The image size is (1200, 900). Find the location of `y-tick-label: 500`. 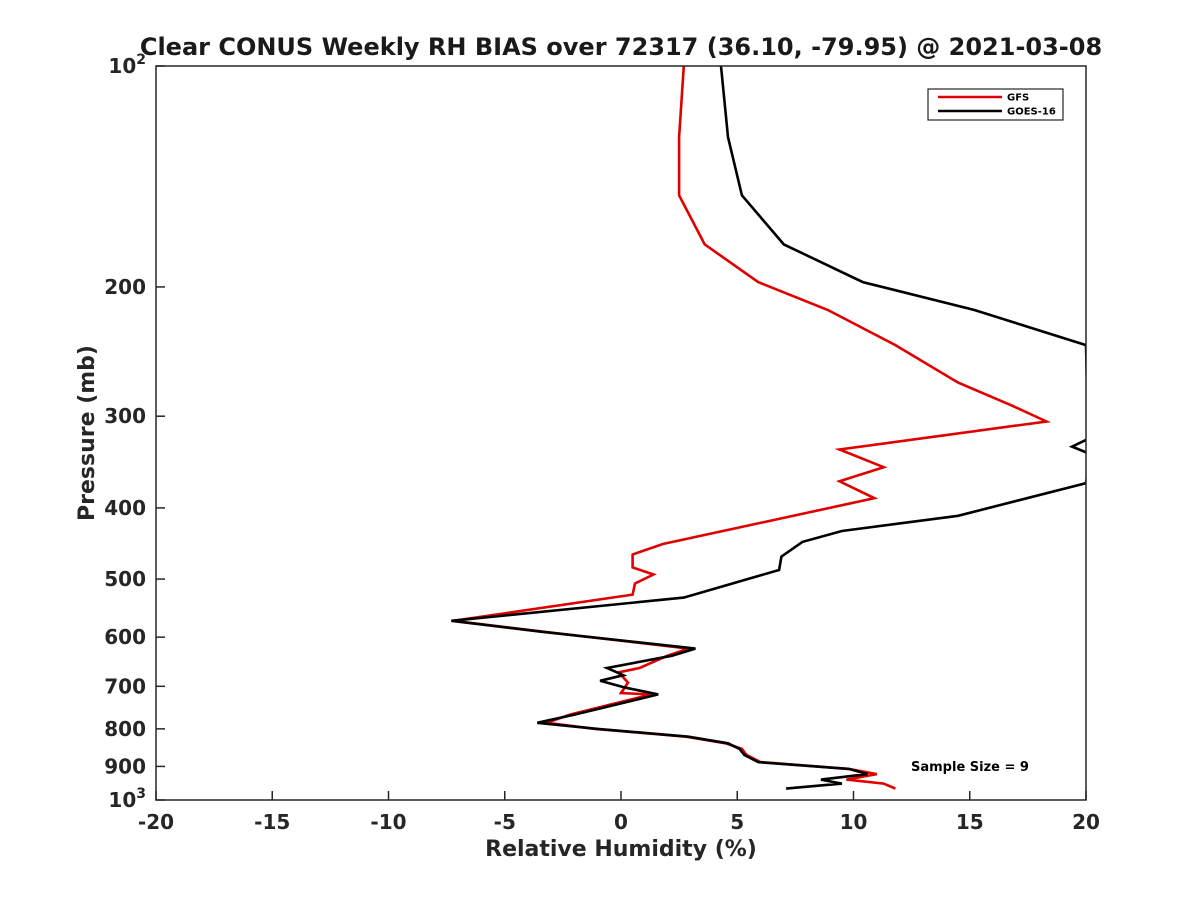

y-tick-label: 500 is located at coordinates (125, 579).